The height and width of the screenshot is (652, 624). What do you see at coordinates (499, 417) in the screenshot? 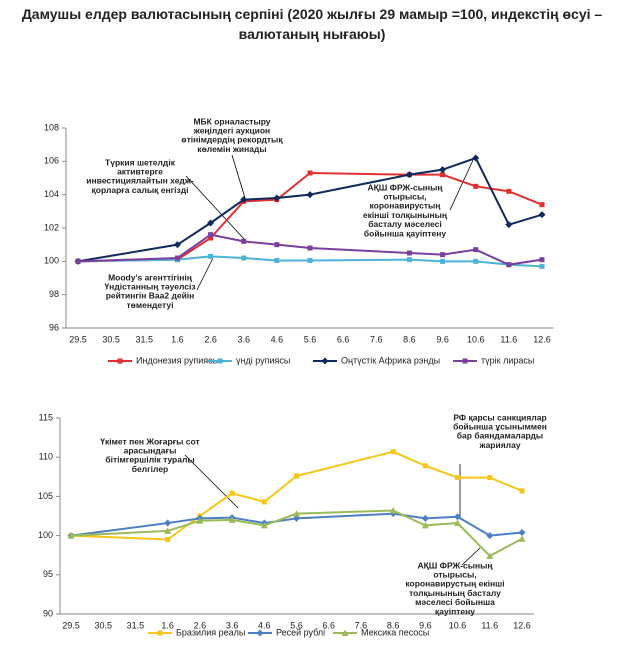
I see `annotation: РФ қарсы санкциялар` at bounding box center [499, 417].